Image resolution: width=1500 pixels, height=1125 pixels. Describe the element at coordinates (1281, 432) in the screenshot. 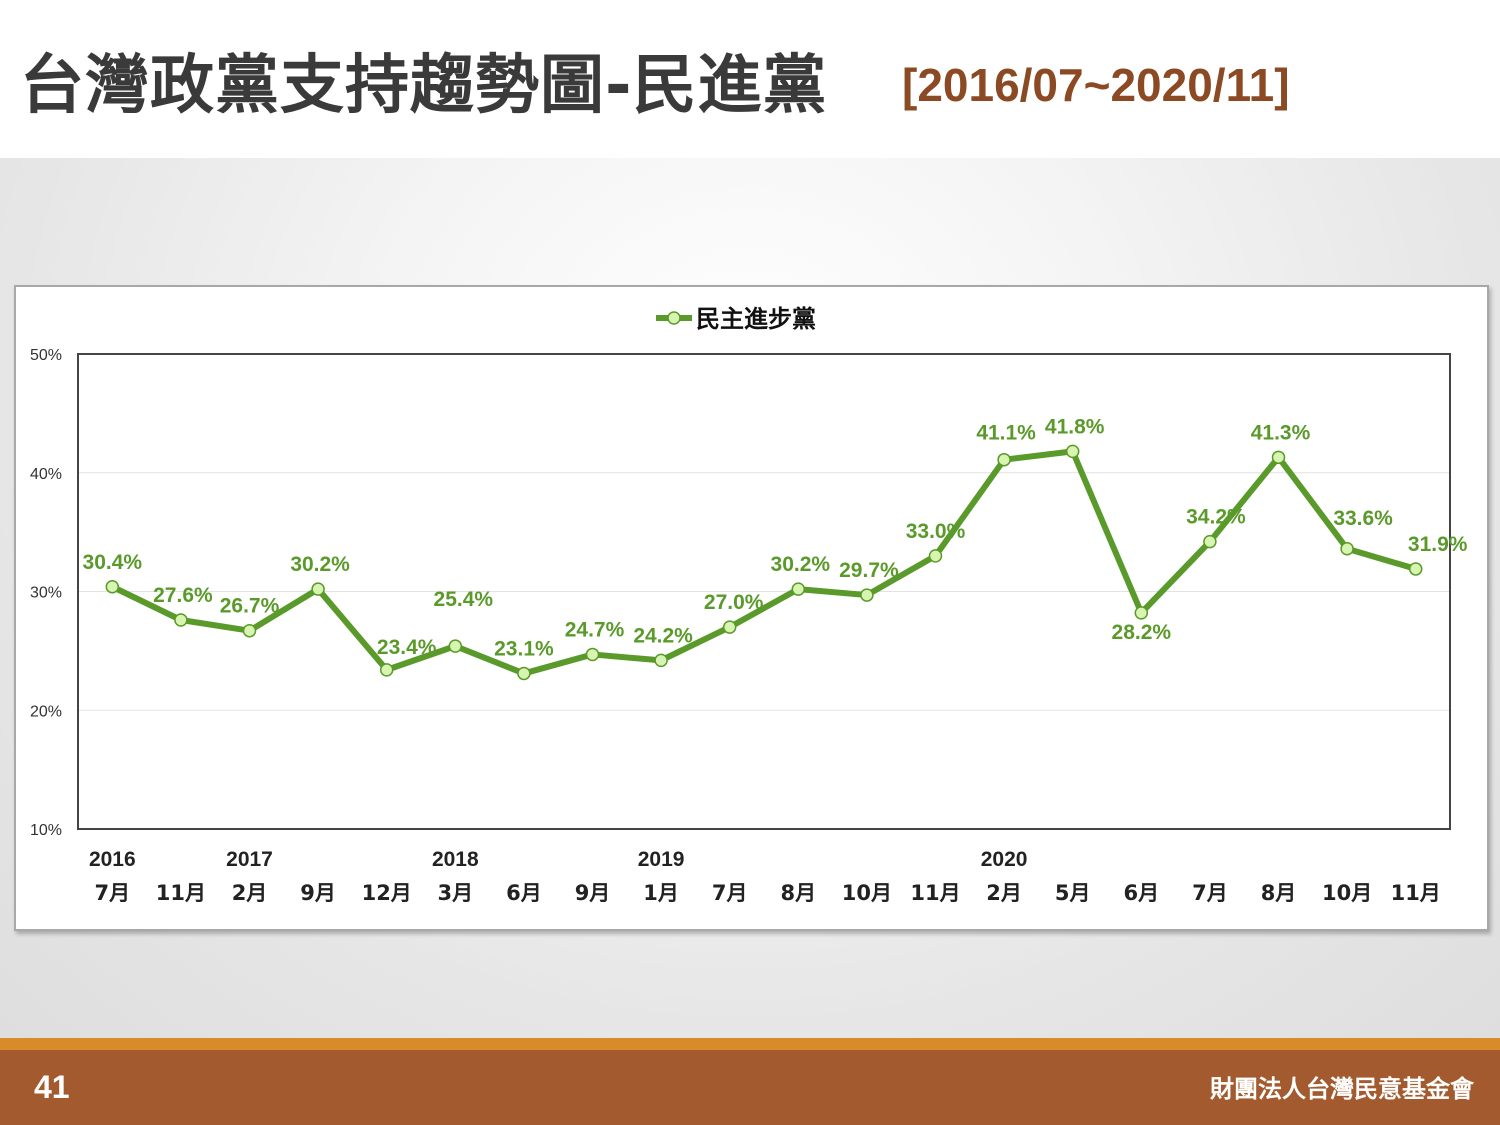

I see `data-label: 41.3%` at that location.